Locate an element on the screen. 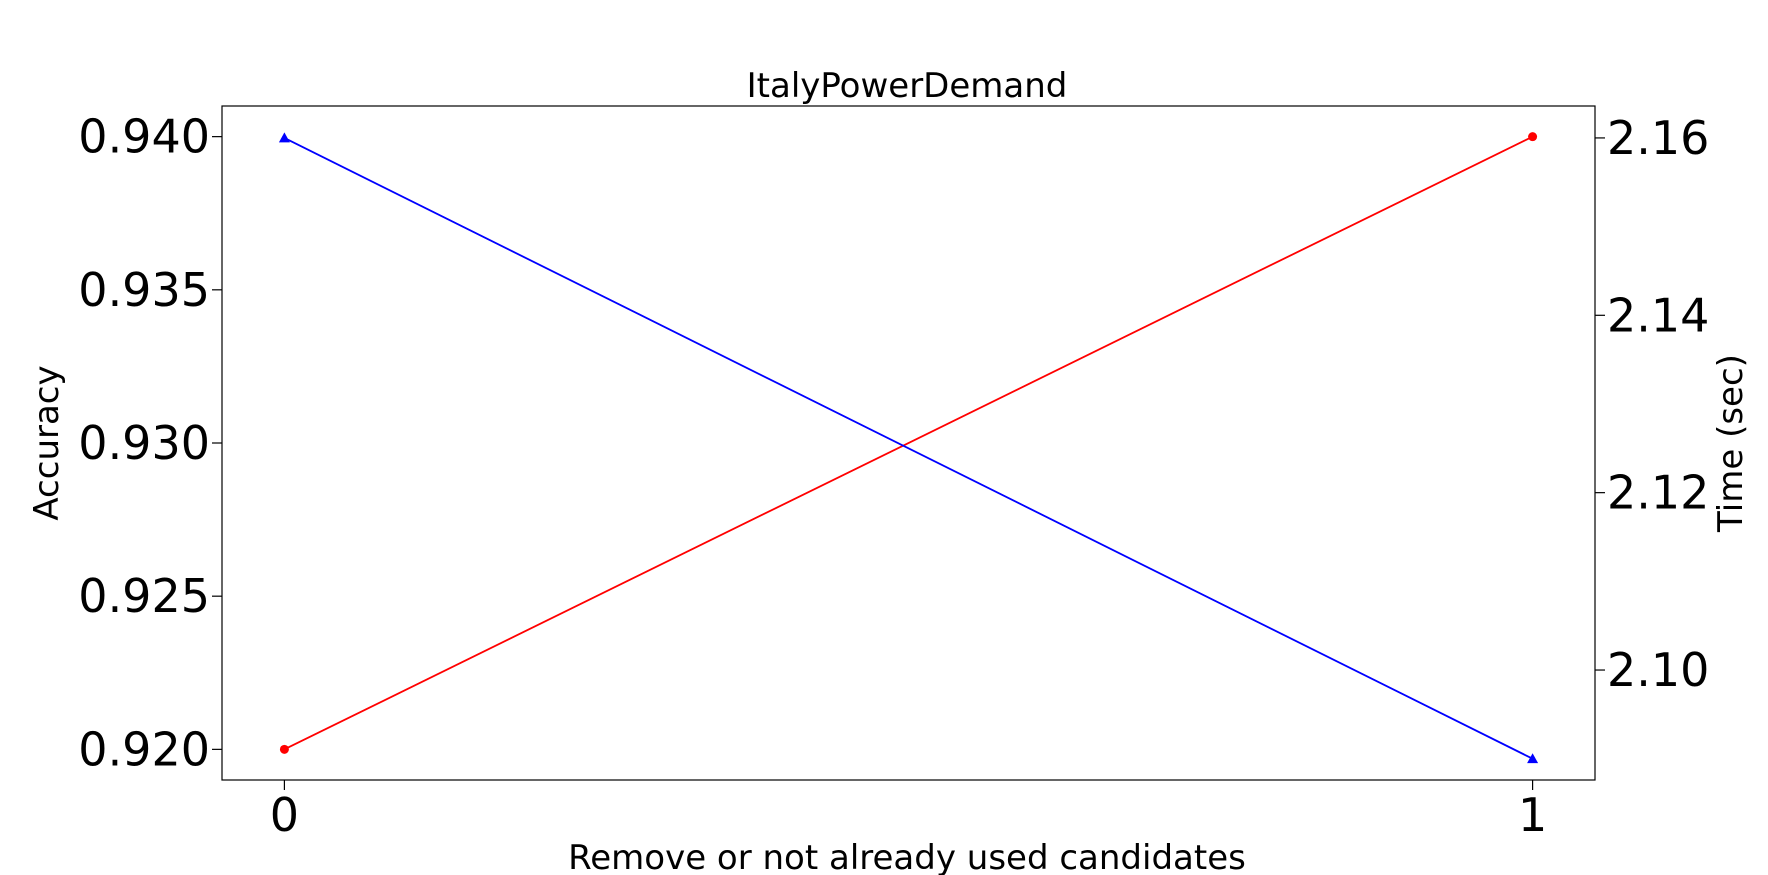 The height and width of the screenshot is (875, 1768). left-tick-label: 0.935 is located at coordinates (144, 290).